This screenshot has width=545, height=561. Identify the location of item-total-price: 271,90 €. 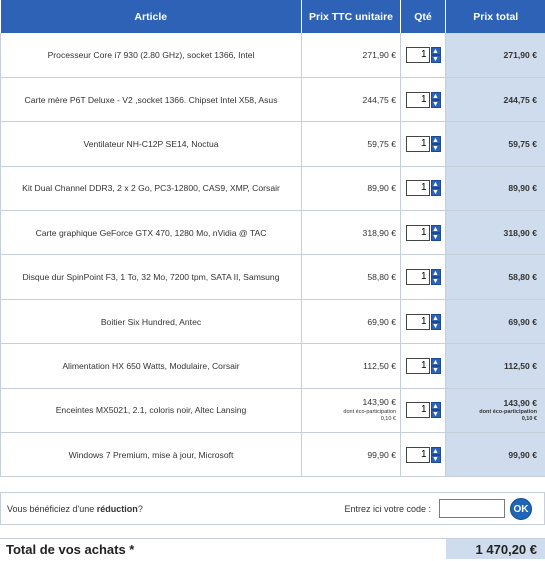
(495, 55).